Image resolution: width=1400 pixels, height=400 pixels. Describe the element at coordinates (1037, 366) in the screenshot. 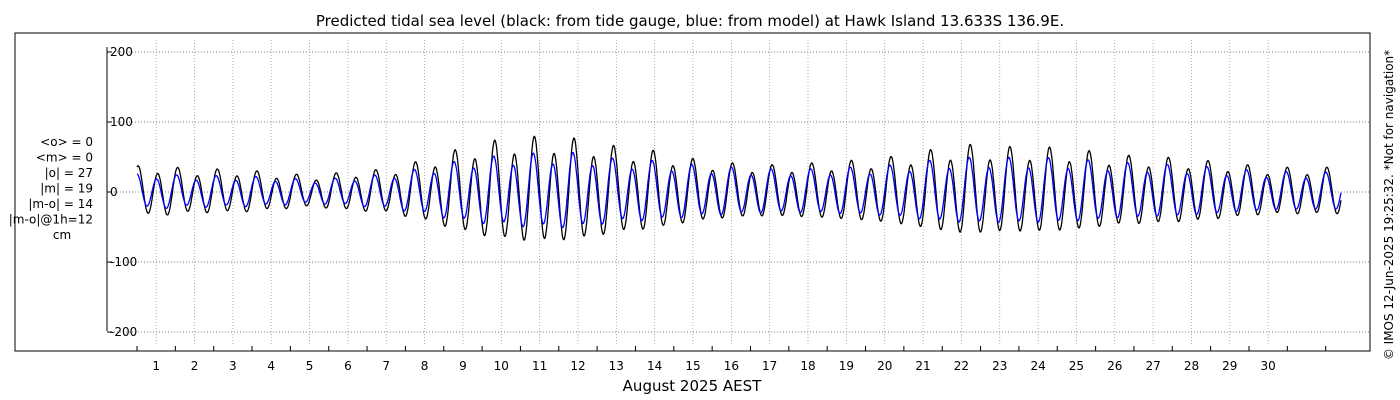

I see `x-tick-label: 24` at that location.